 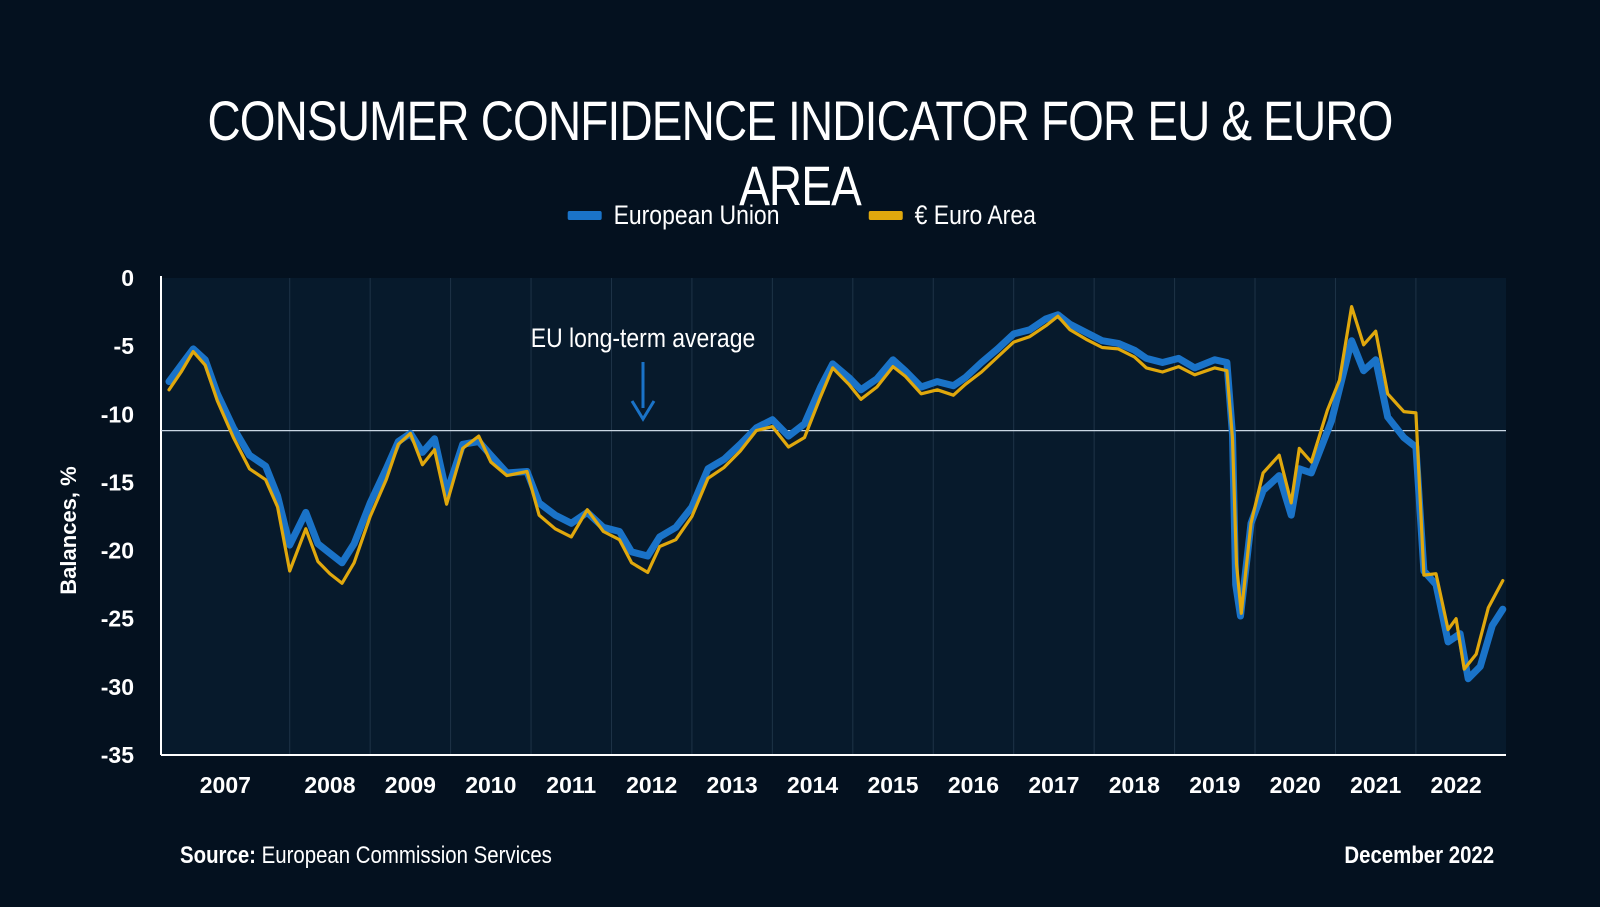 What do you see at coordinates (329, 785) in the screenshot?
I see `x-tick-label: 2008` at bounding box center [329, 785].